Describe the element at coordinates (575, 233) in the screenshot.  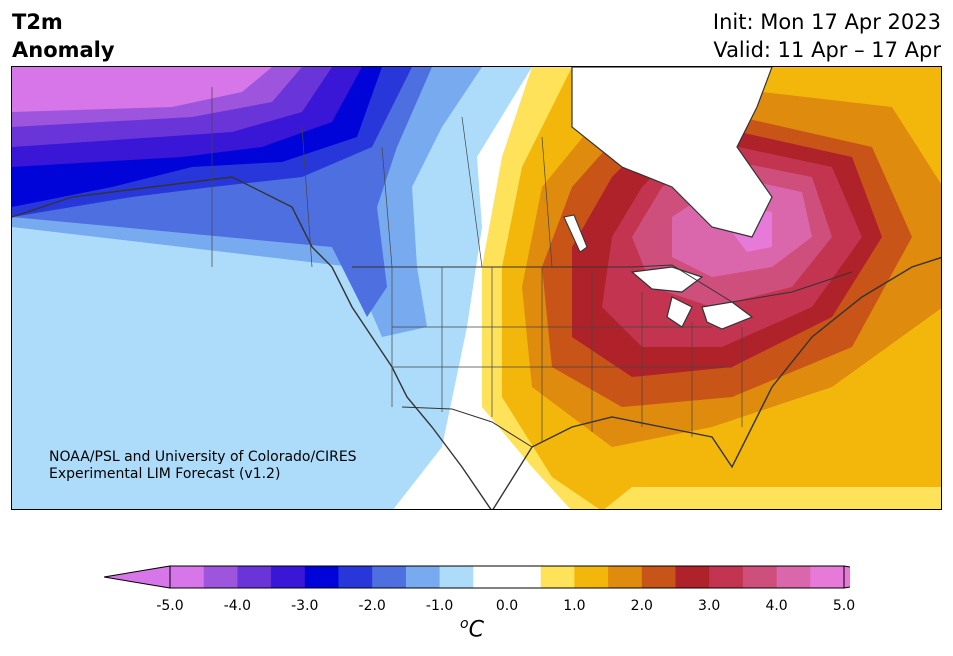
I see `lake-winnipeg` at that location.